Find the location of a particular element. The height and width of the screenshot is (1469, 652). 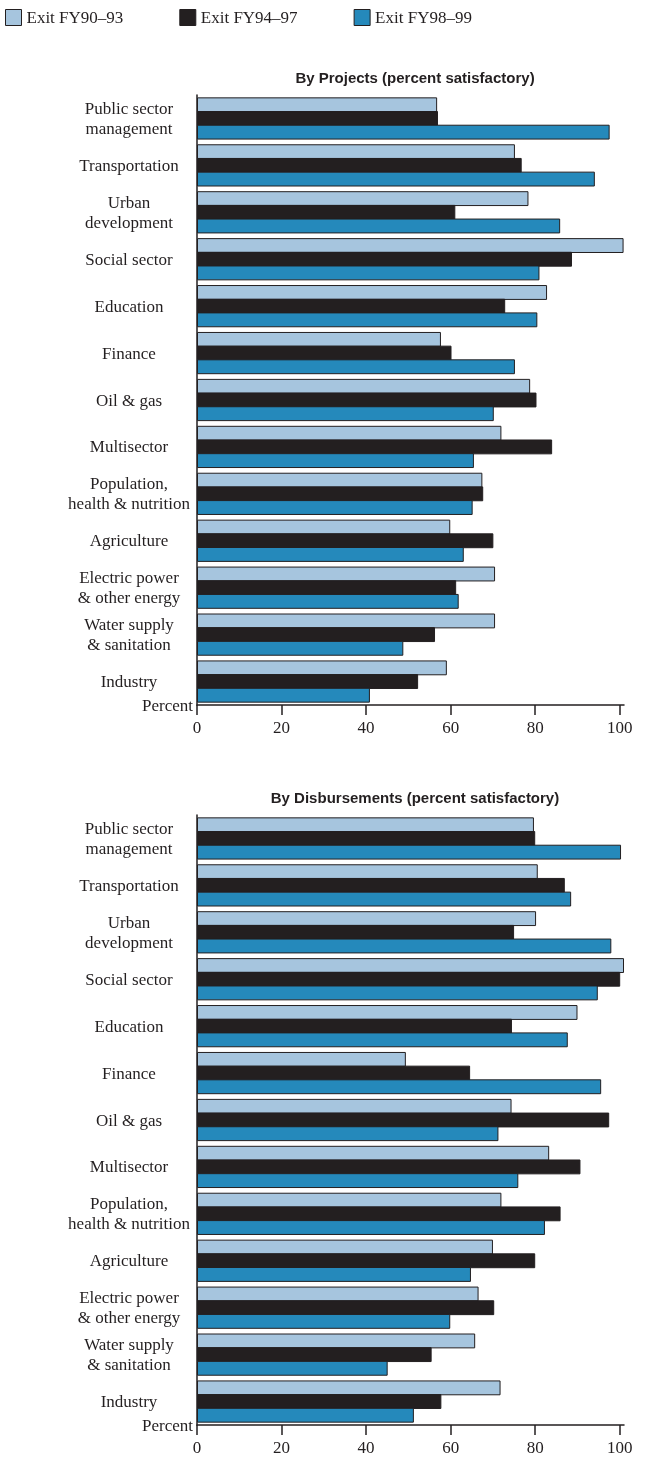

legend-label: Exit FY90–93 is located at coordinates (75, 17).